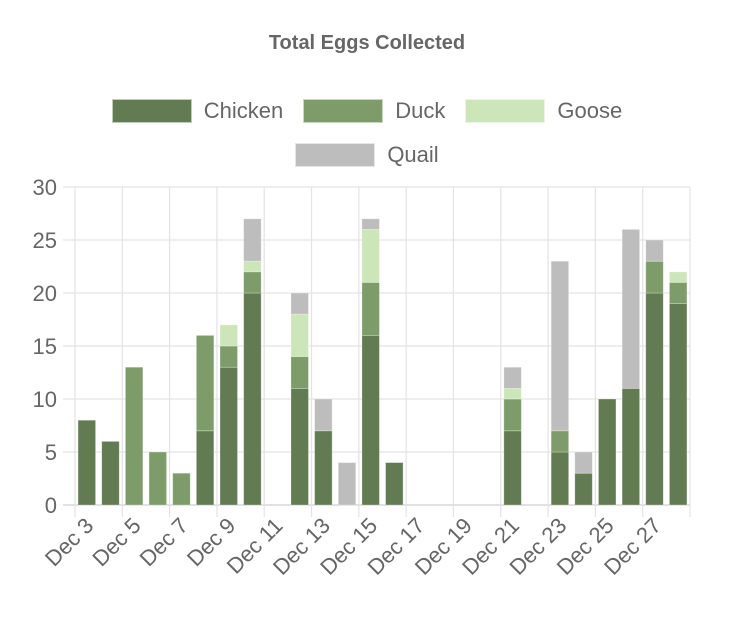 This screenshot has width=734, height=622. Describe the element at coordinates (151, 111) in the screenshot. I see `legend-swatch-chicken` at that location.